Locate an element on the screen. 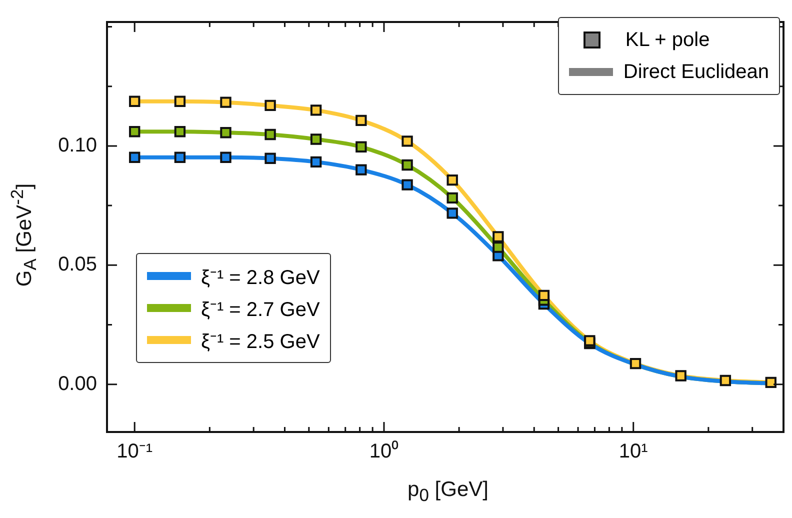 The height and width of the screenshot is (518, 792). x-tick-label: 10¹ is located at coordinates (633, 451).